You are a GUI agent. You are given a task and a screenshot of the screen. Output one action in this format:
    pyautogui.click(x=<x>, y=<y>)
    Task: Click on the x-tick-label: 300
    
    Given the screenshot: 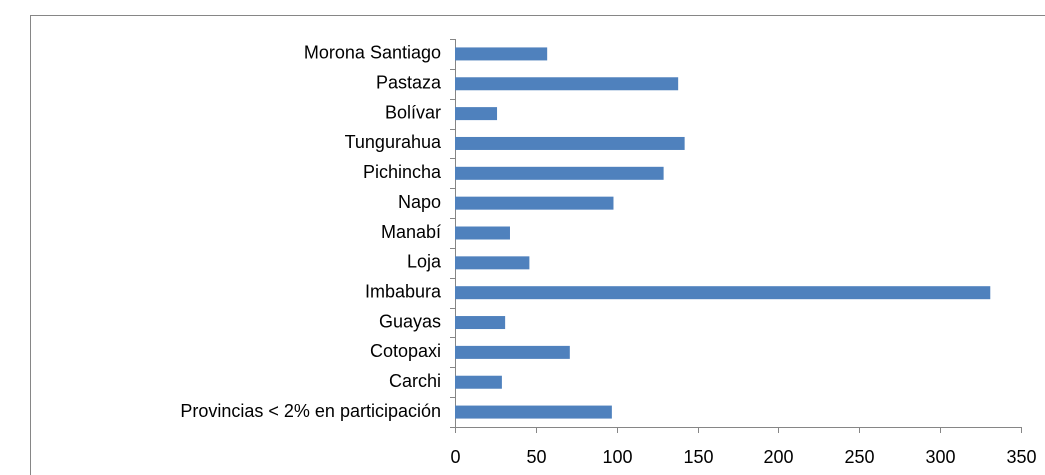 What is the action you would take?
    pyautogui.click(x=940, y=457)
    